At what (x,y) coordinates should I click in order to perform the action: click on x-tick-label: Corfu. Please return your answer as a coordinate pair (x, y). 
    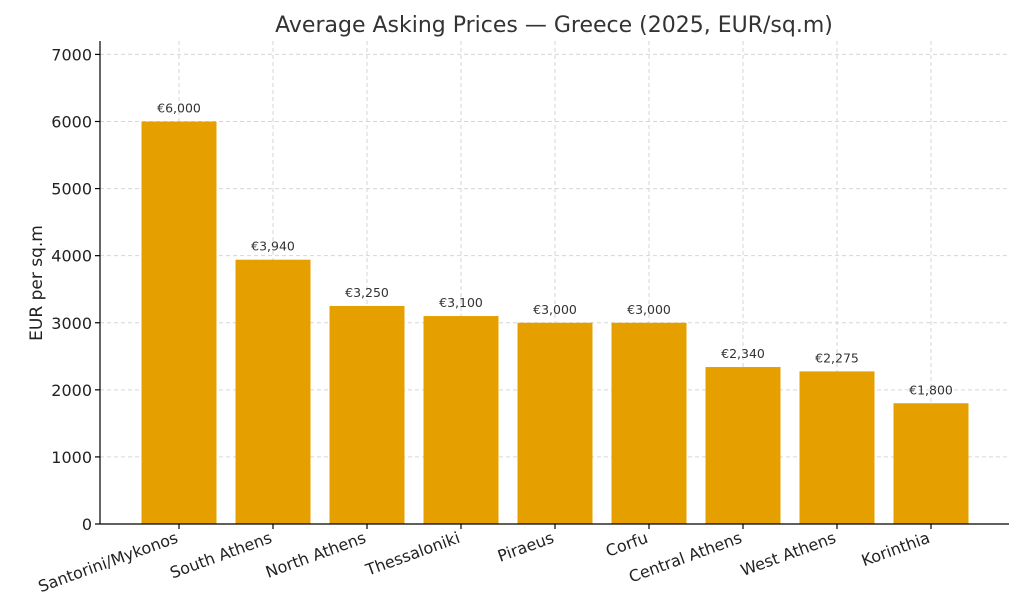
    Looking at the image, I should click on (626, 544).